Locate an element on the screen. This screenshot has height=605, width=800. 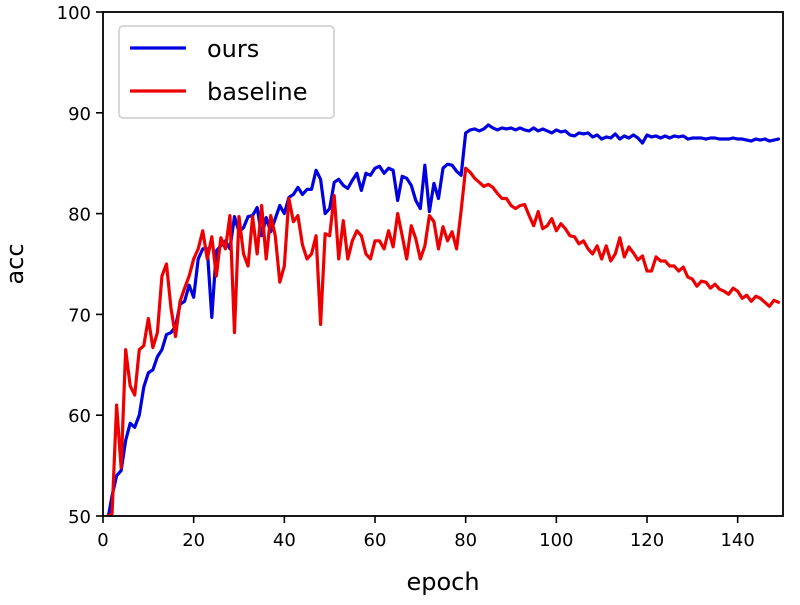
x-axis-ticks: 0 20 40 60 80 100 120 140 is located at coordinates (426, 533).